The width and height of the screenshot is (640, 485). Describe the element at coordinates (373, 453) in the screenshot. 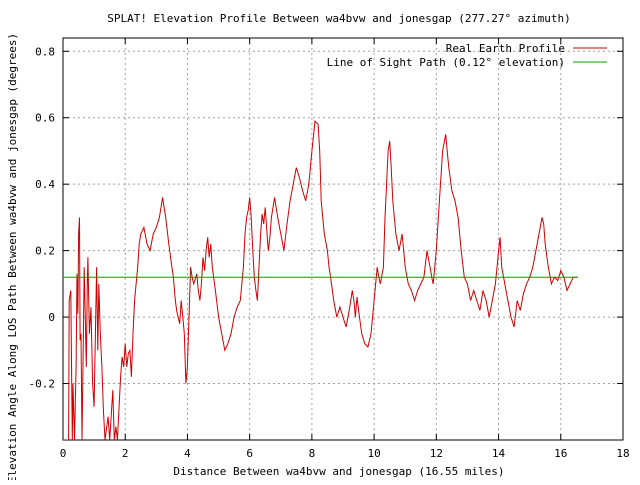

I see `x-tick-label: 10` at that location.